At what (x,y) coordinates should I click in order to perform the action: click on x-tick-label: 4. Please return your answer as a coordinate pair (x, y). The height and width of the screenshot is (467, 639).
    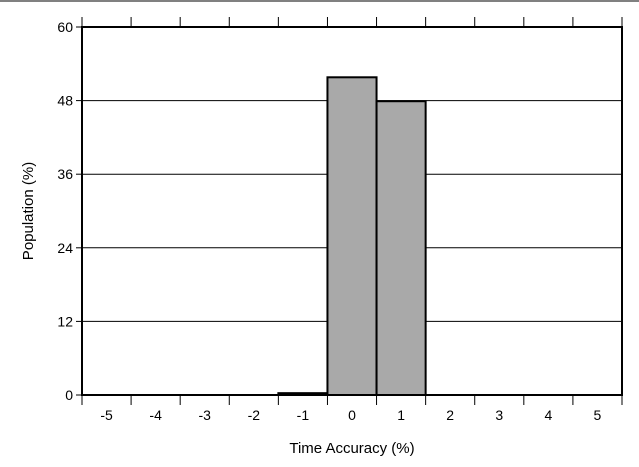
    Looking at the image, I should click on (548, 415).